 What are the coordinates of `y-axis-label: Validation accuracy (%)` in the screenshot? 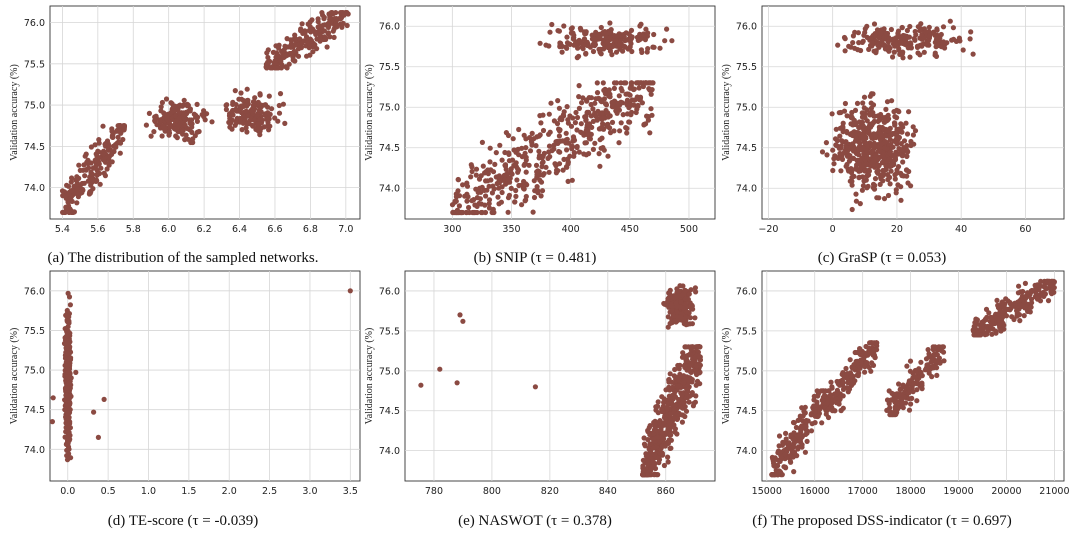 It's located at (369, 112).